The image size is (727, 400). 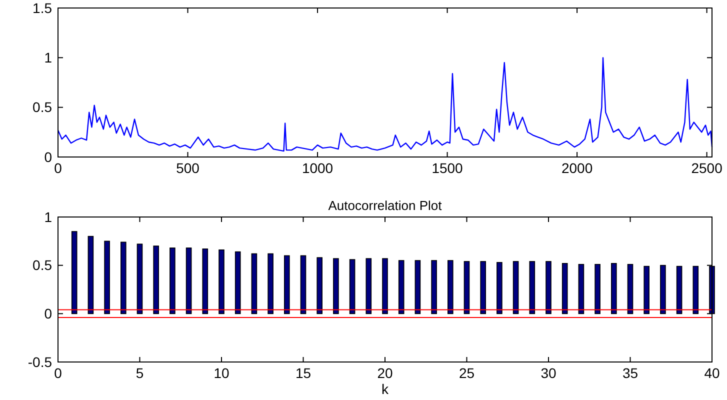 What do you see at coordinates (188, 168) in the screenshot?
I see `x-tick-label: 500` at bounding box center [188, 168].